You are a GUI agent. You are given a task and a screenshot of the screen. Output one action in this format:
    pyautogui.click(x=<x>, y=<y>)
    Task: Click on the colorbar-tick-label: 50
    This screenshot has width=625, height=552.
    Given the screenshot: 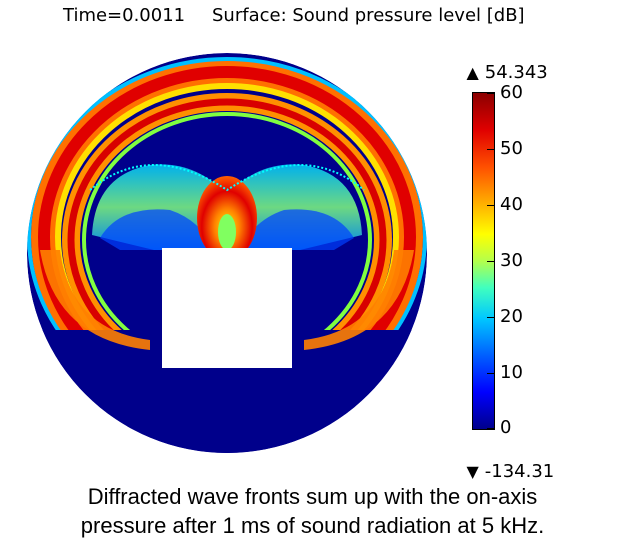 What is the action you would take?
    pyautogui.click(x=511, y=148)
    